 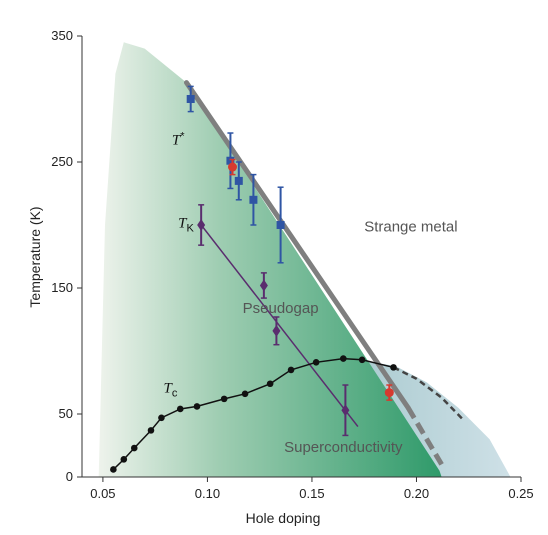 What do you see at coordinates (410, 226) in the screenshot?
I see `region-label-strange-metal: Strange metal` at bounding box center [410, 226].